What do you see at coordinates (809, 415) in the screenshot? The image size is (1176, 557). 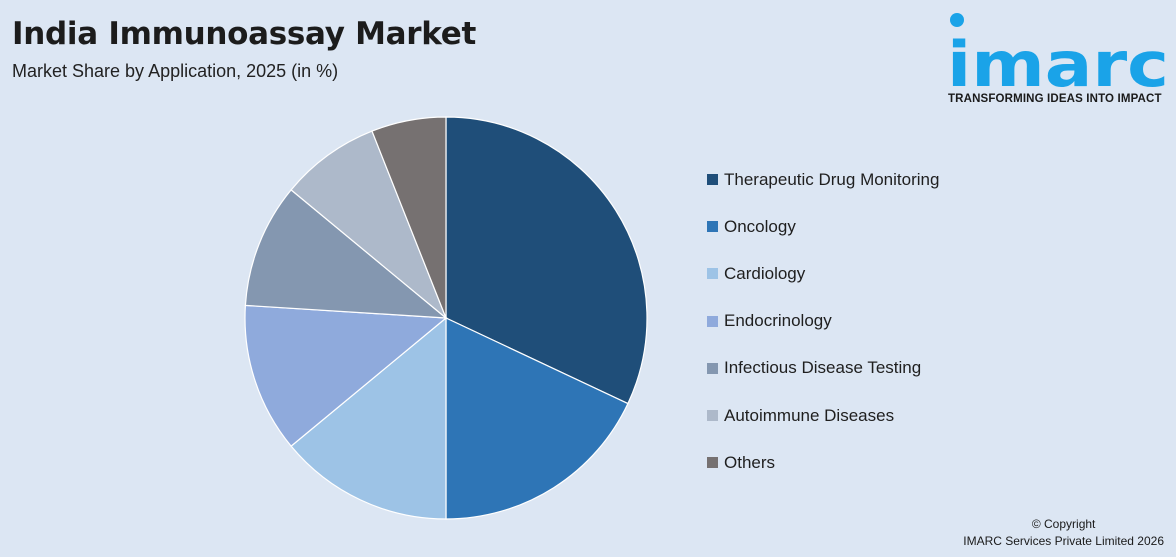 I see `legend-label: Autoimmune Diseases` at bounding box center [809, 415].